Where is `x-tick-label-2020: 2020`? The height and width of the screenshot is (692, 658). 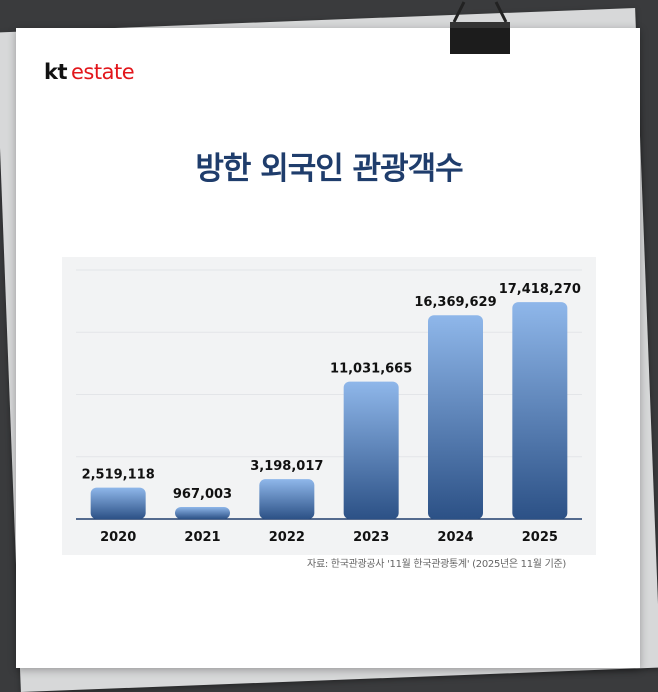 x-tick-label-2020: 2020 is located at coordinates (118, 537).